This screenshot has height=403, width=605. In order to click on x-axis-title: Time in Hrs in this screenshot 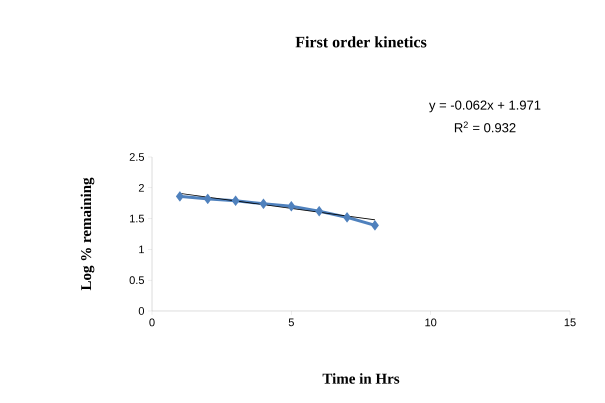, I will do `click(361, 378)`.